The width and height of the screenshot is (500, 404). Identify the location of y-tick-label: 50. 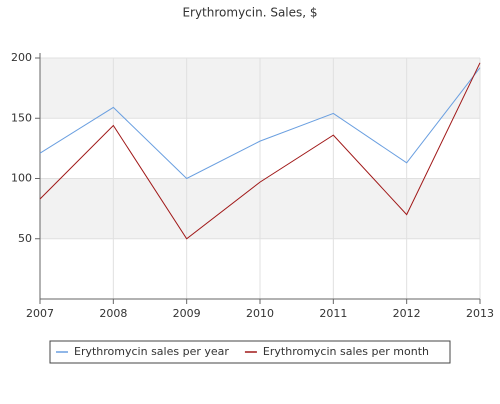
(25, 238).